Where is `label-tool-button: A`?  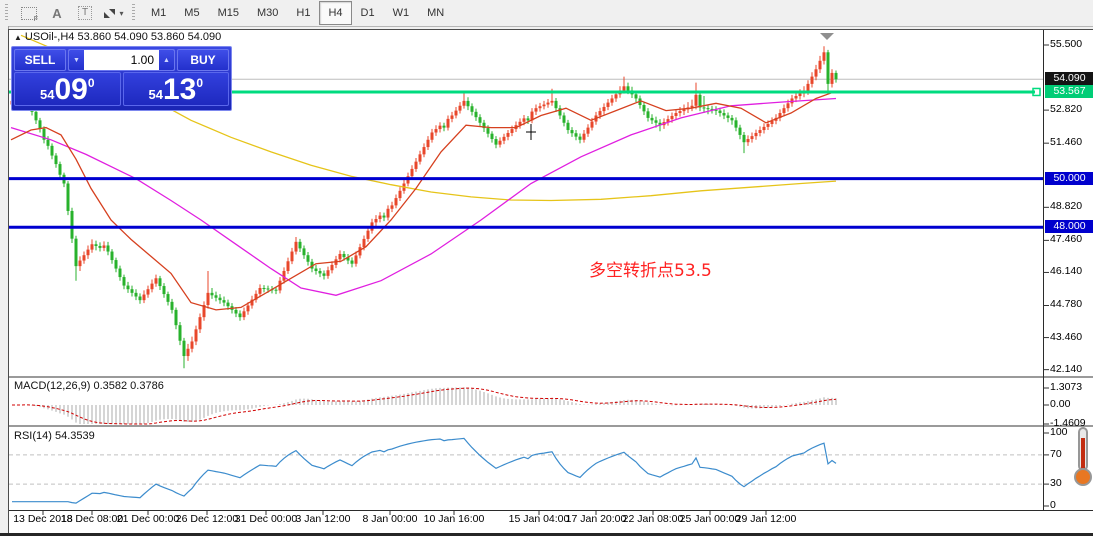
label-tool-button: A is located at coordinates (57, 13).